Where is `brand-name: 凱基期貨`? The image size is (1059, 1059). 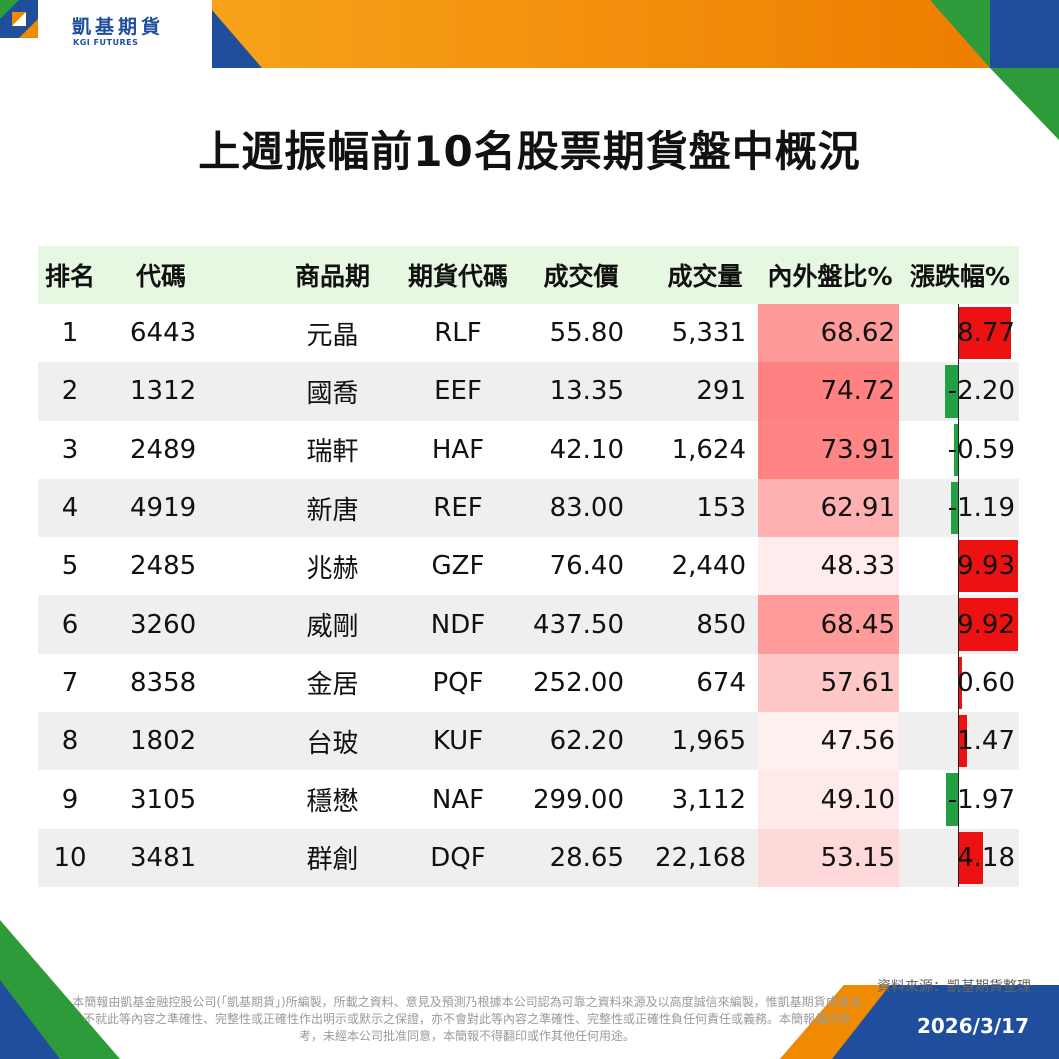 brand-name: 凱基期貨 is located at coordinates (118, 27).